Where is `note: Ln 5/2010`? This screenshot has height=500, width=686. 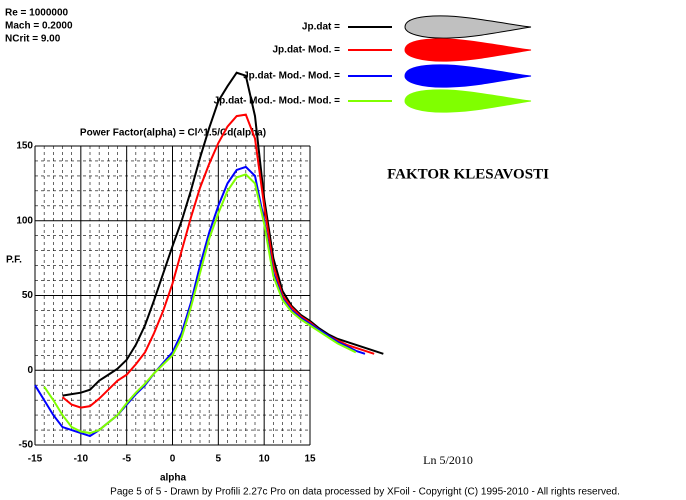
note: Ln 5/2010 is located at coordinates (448, 460).